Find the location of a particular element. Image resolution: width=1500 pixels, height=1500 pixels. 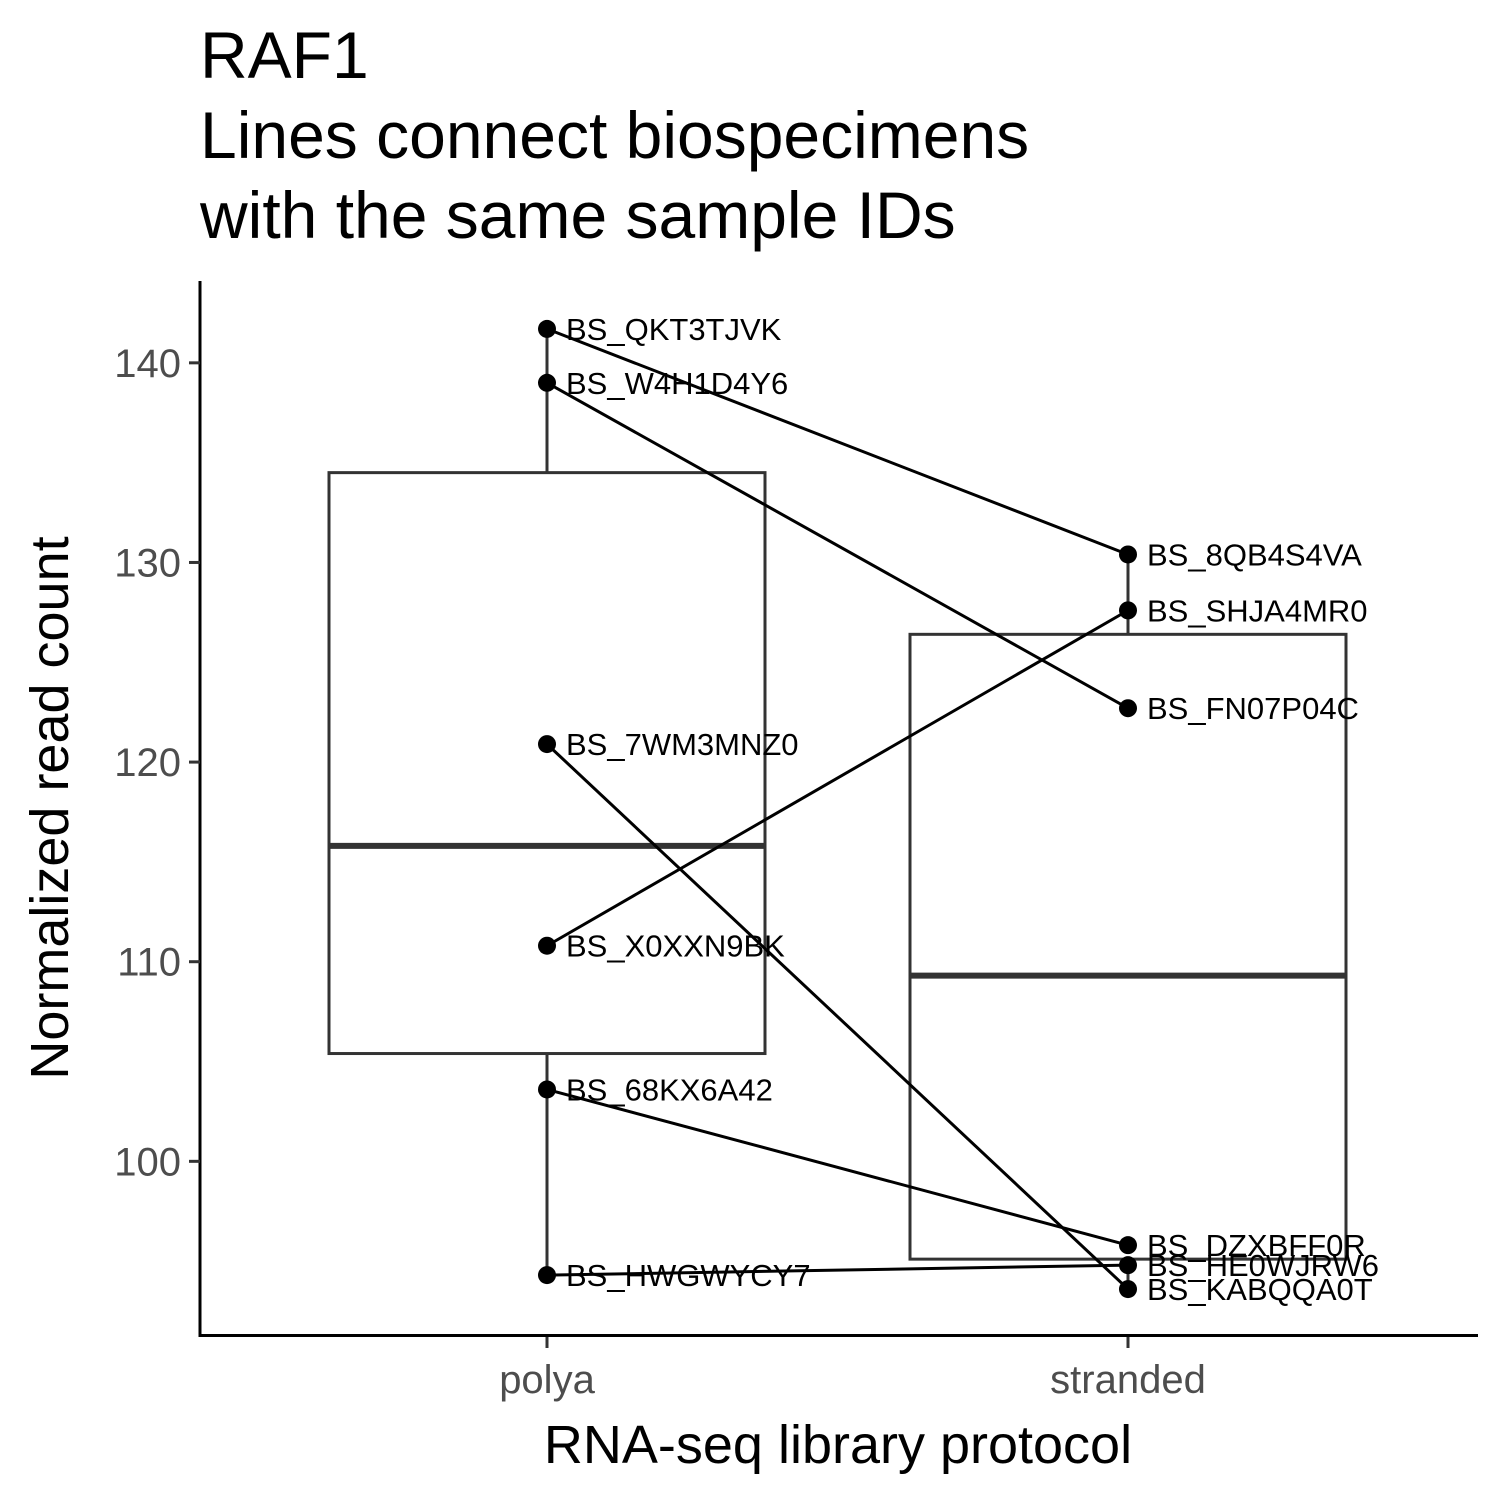

point-BS_DZXBFF0R is located at coordinates (1128, 1245).